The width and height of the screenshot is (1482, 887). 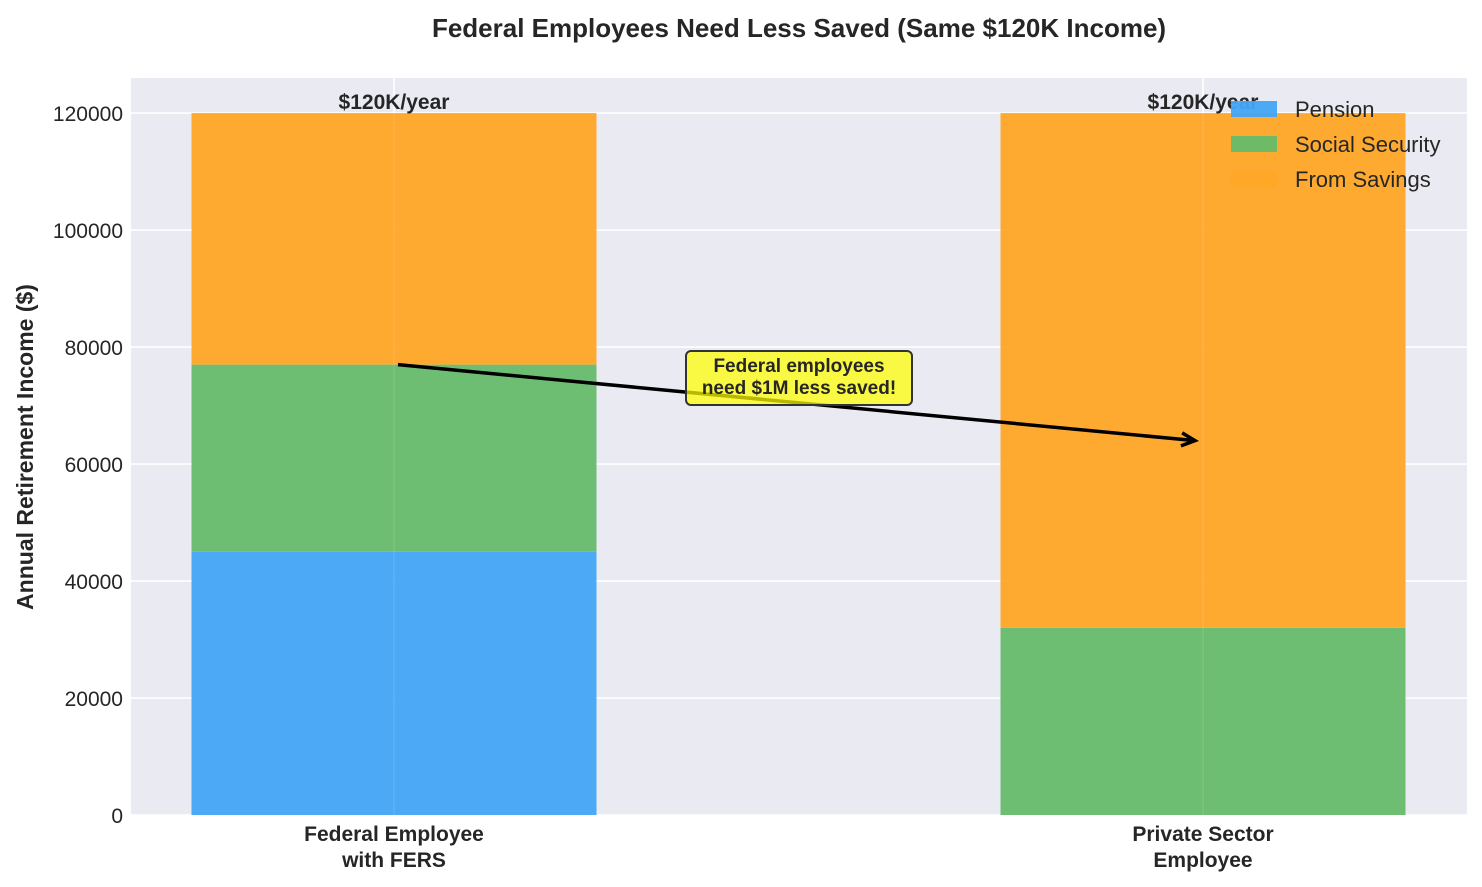 I want to click on x-tick-label: Federal Employee with FERS, so click(x=394, y=847).